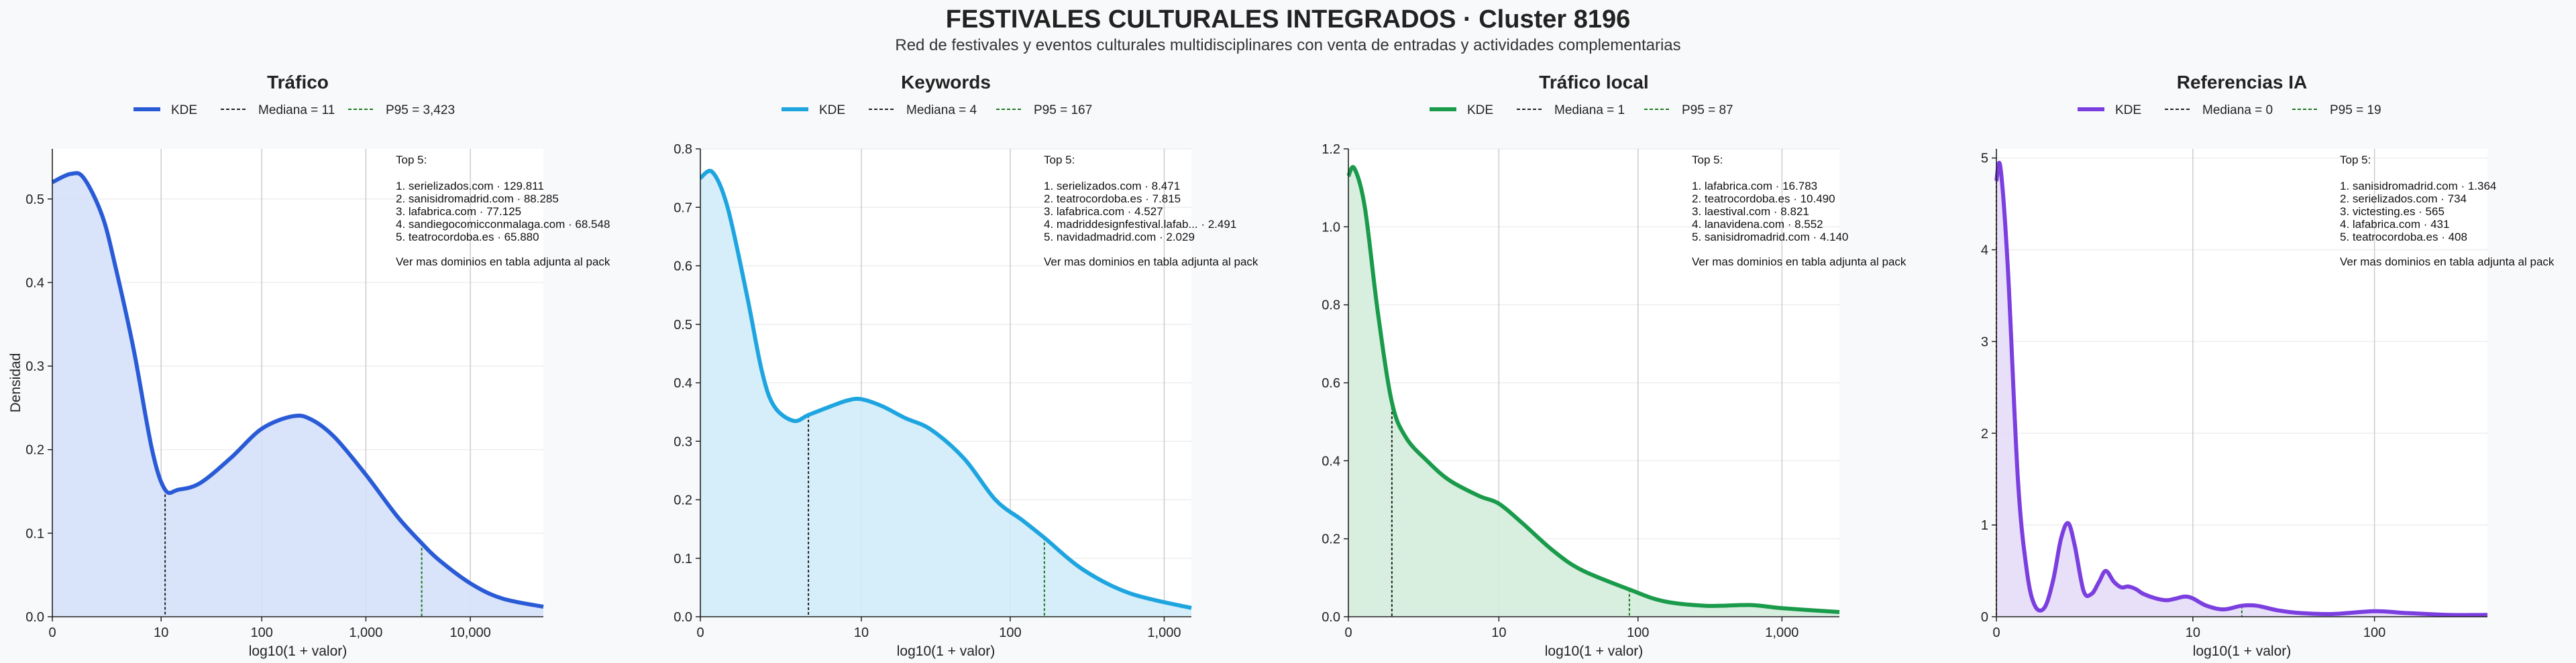 The image size is (2576, 663). I want to click on panel-title: Tráfico, so click(298, 82).